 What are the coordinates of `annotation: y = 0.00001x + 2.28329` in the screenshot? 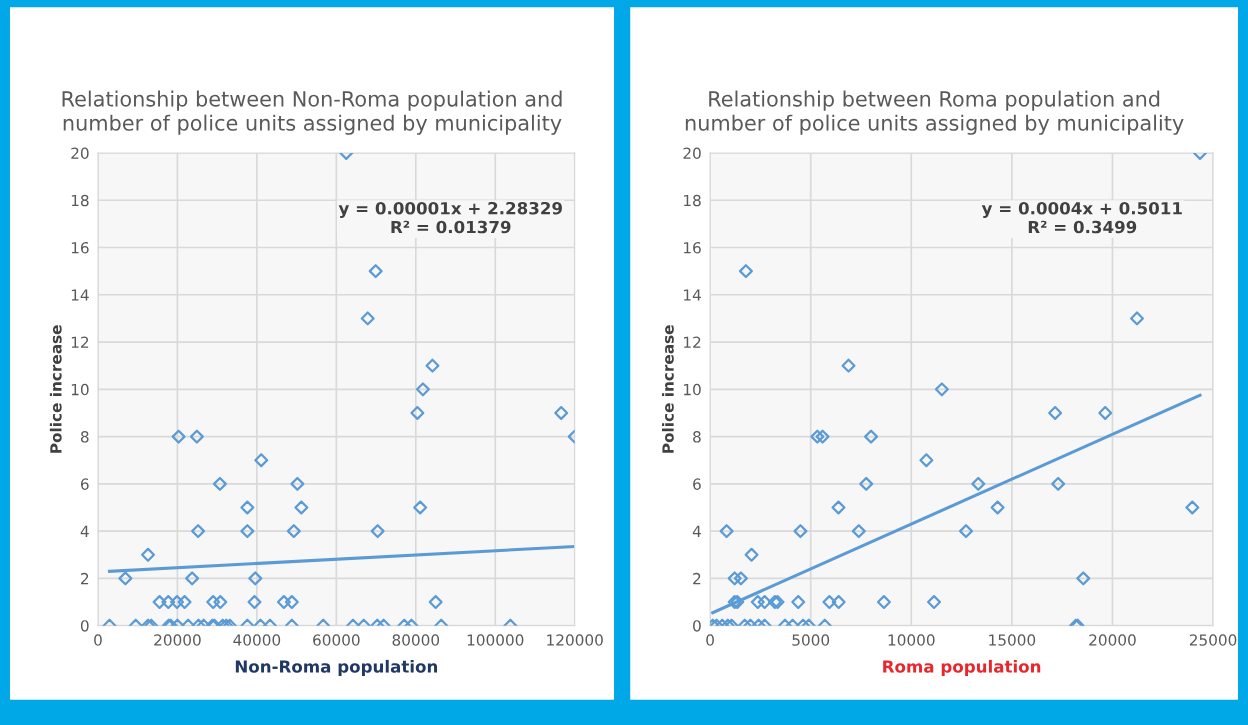 It's located at (450, 209).